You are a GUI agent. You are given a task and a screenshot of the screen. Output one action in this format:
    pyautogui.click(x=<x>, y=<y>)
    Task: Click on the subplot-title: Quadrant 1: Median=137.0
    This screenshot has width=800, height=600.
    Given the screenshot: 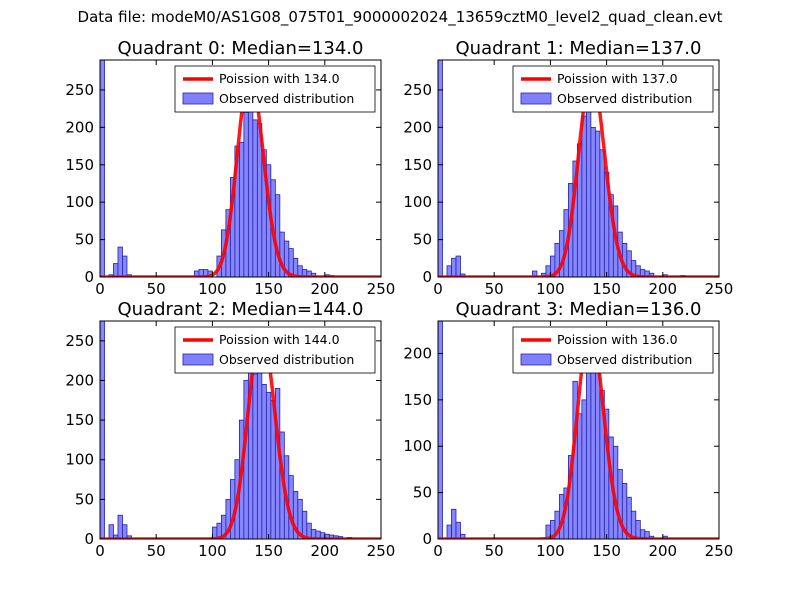 What is the action you would take?
    pyautogui.click(x=579, y=48)
    